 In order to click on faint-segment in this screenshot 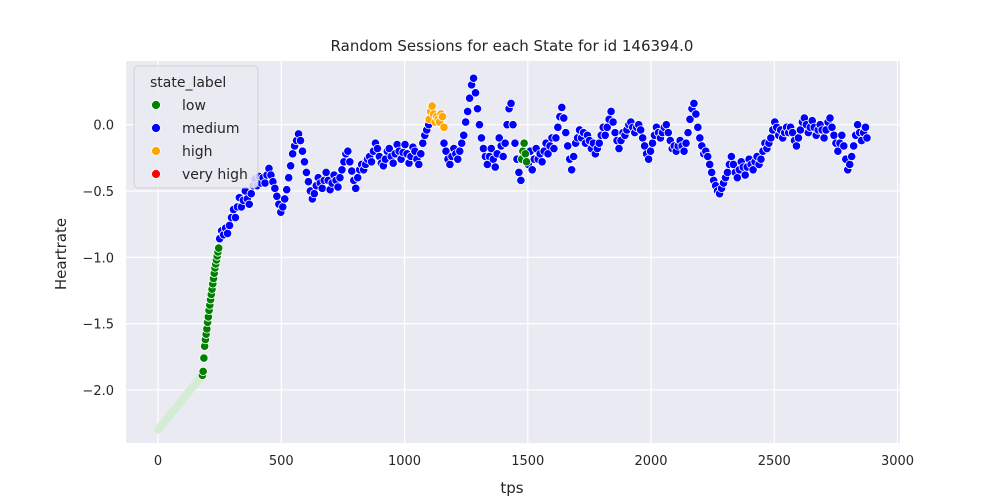, I will do `click(180, 403)`.